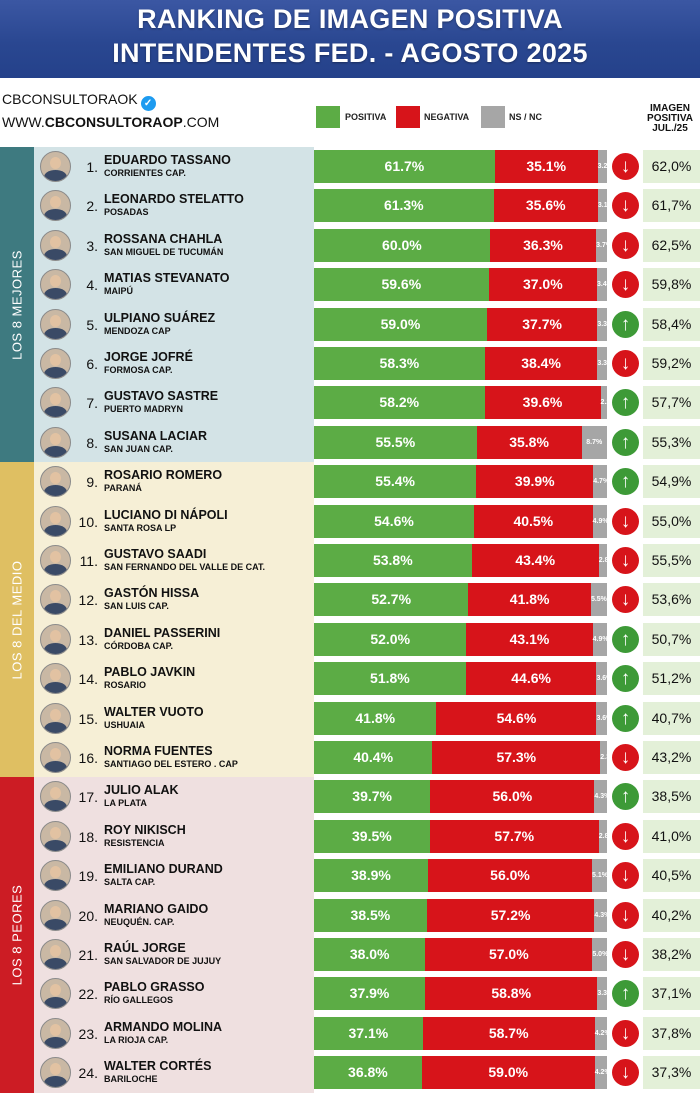  I want to click on bar-ns-nc-label: 8.7%, so click(594, 442).